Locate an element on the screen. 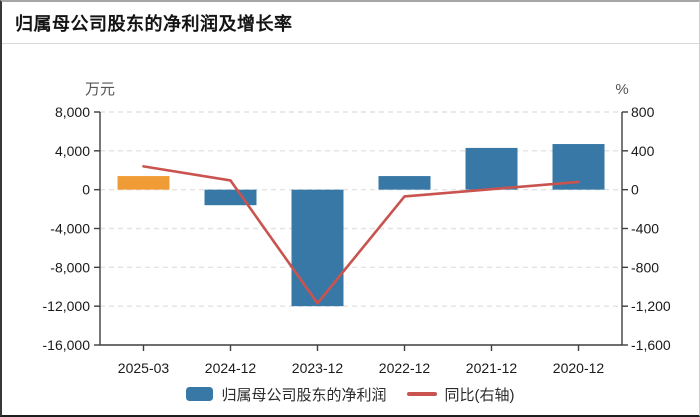 This screenshot has width=700, height=417. y-axis-right-label: 800 is located at coordinates (643, 112).